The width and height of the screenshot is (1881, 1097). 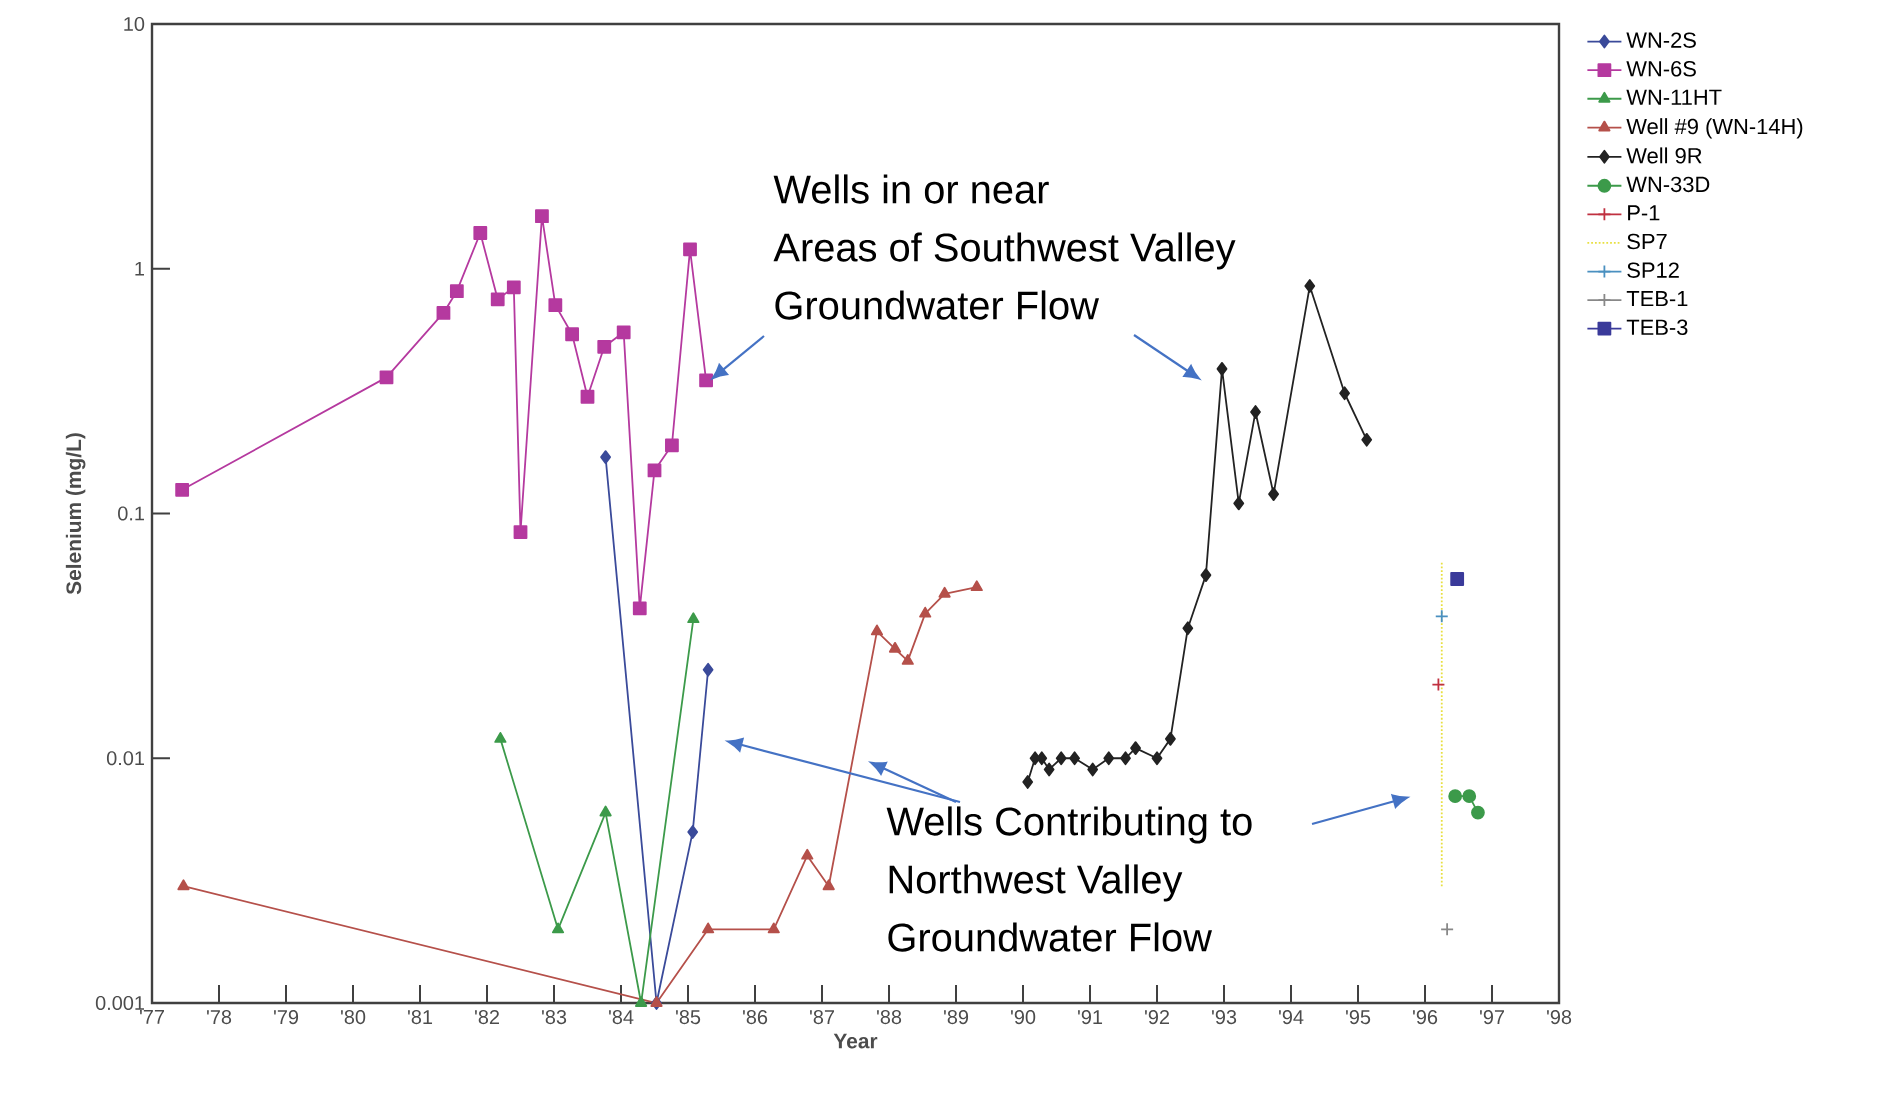 I want to click on y-tick-label: 0.001, so click(x=119, y=1003).